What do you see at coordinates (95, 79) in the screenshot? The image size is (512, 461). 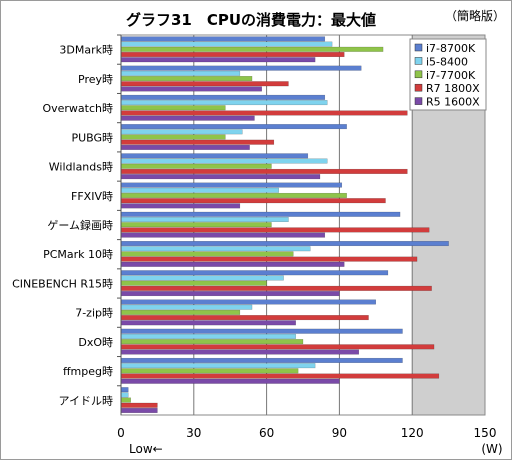 I see `category-label: Prey時` at bounding box center [95, 79].